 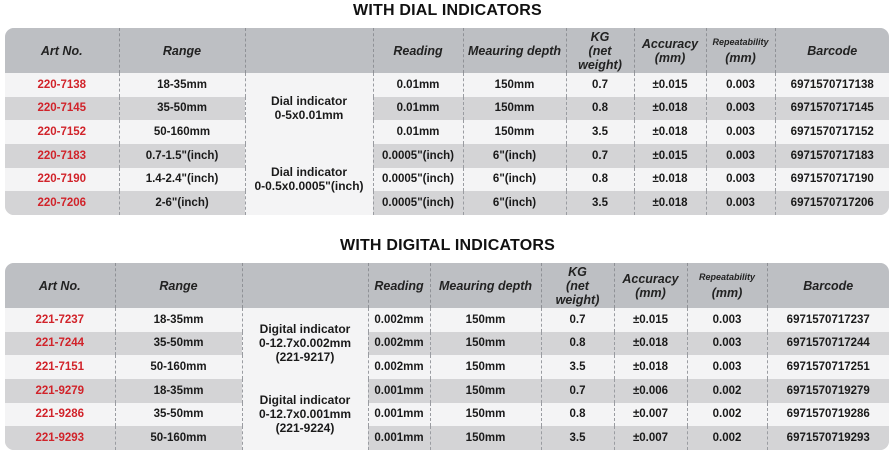 I want to click on art-number: 221-9279, so click(x=60, y=390).